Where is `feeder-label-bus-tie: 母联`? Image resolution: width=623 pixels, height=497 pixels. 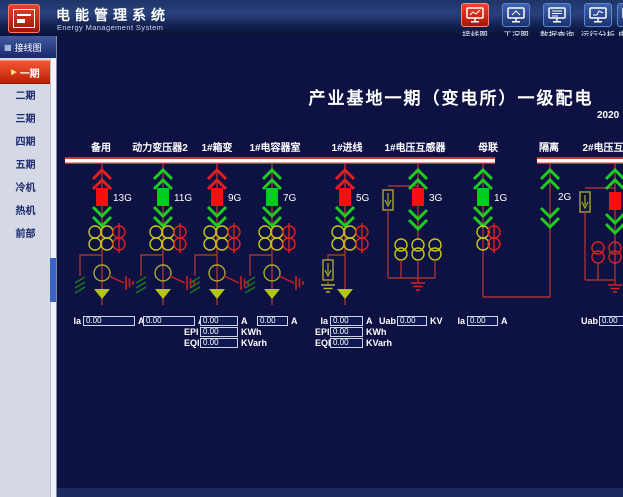
feeder-label-bus-tie: 母联 is located at coordinates (488, 148).